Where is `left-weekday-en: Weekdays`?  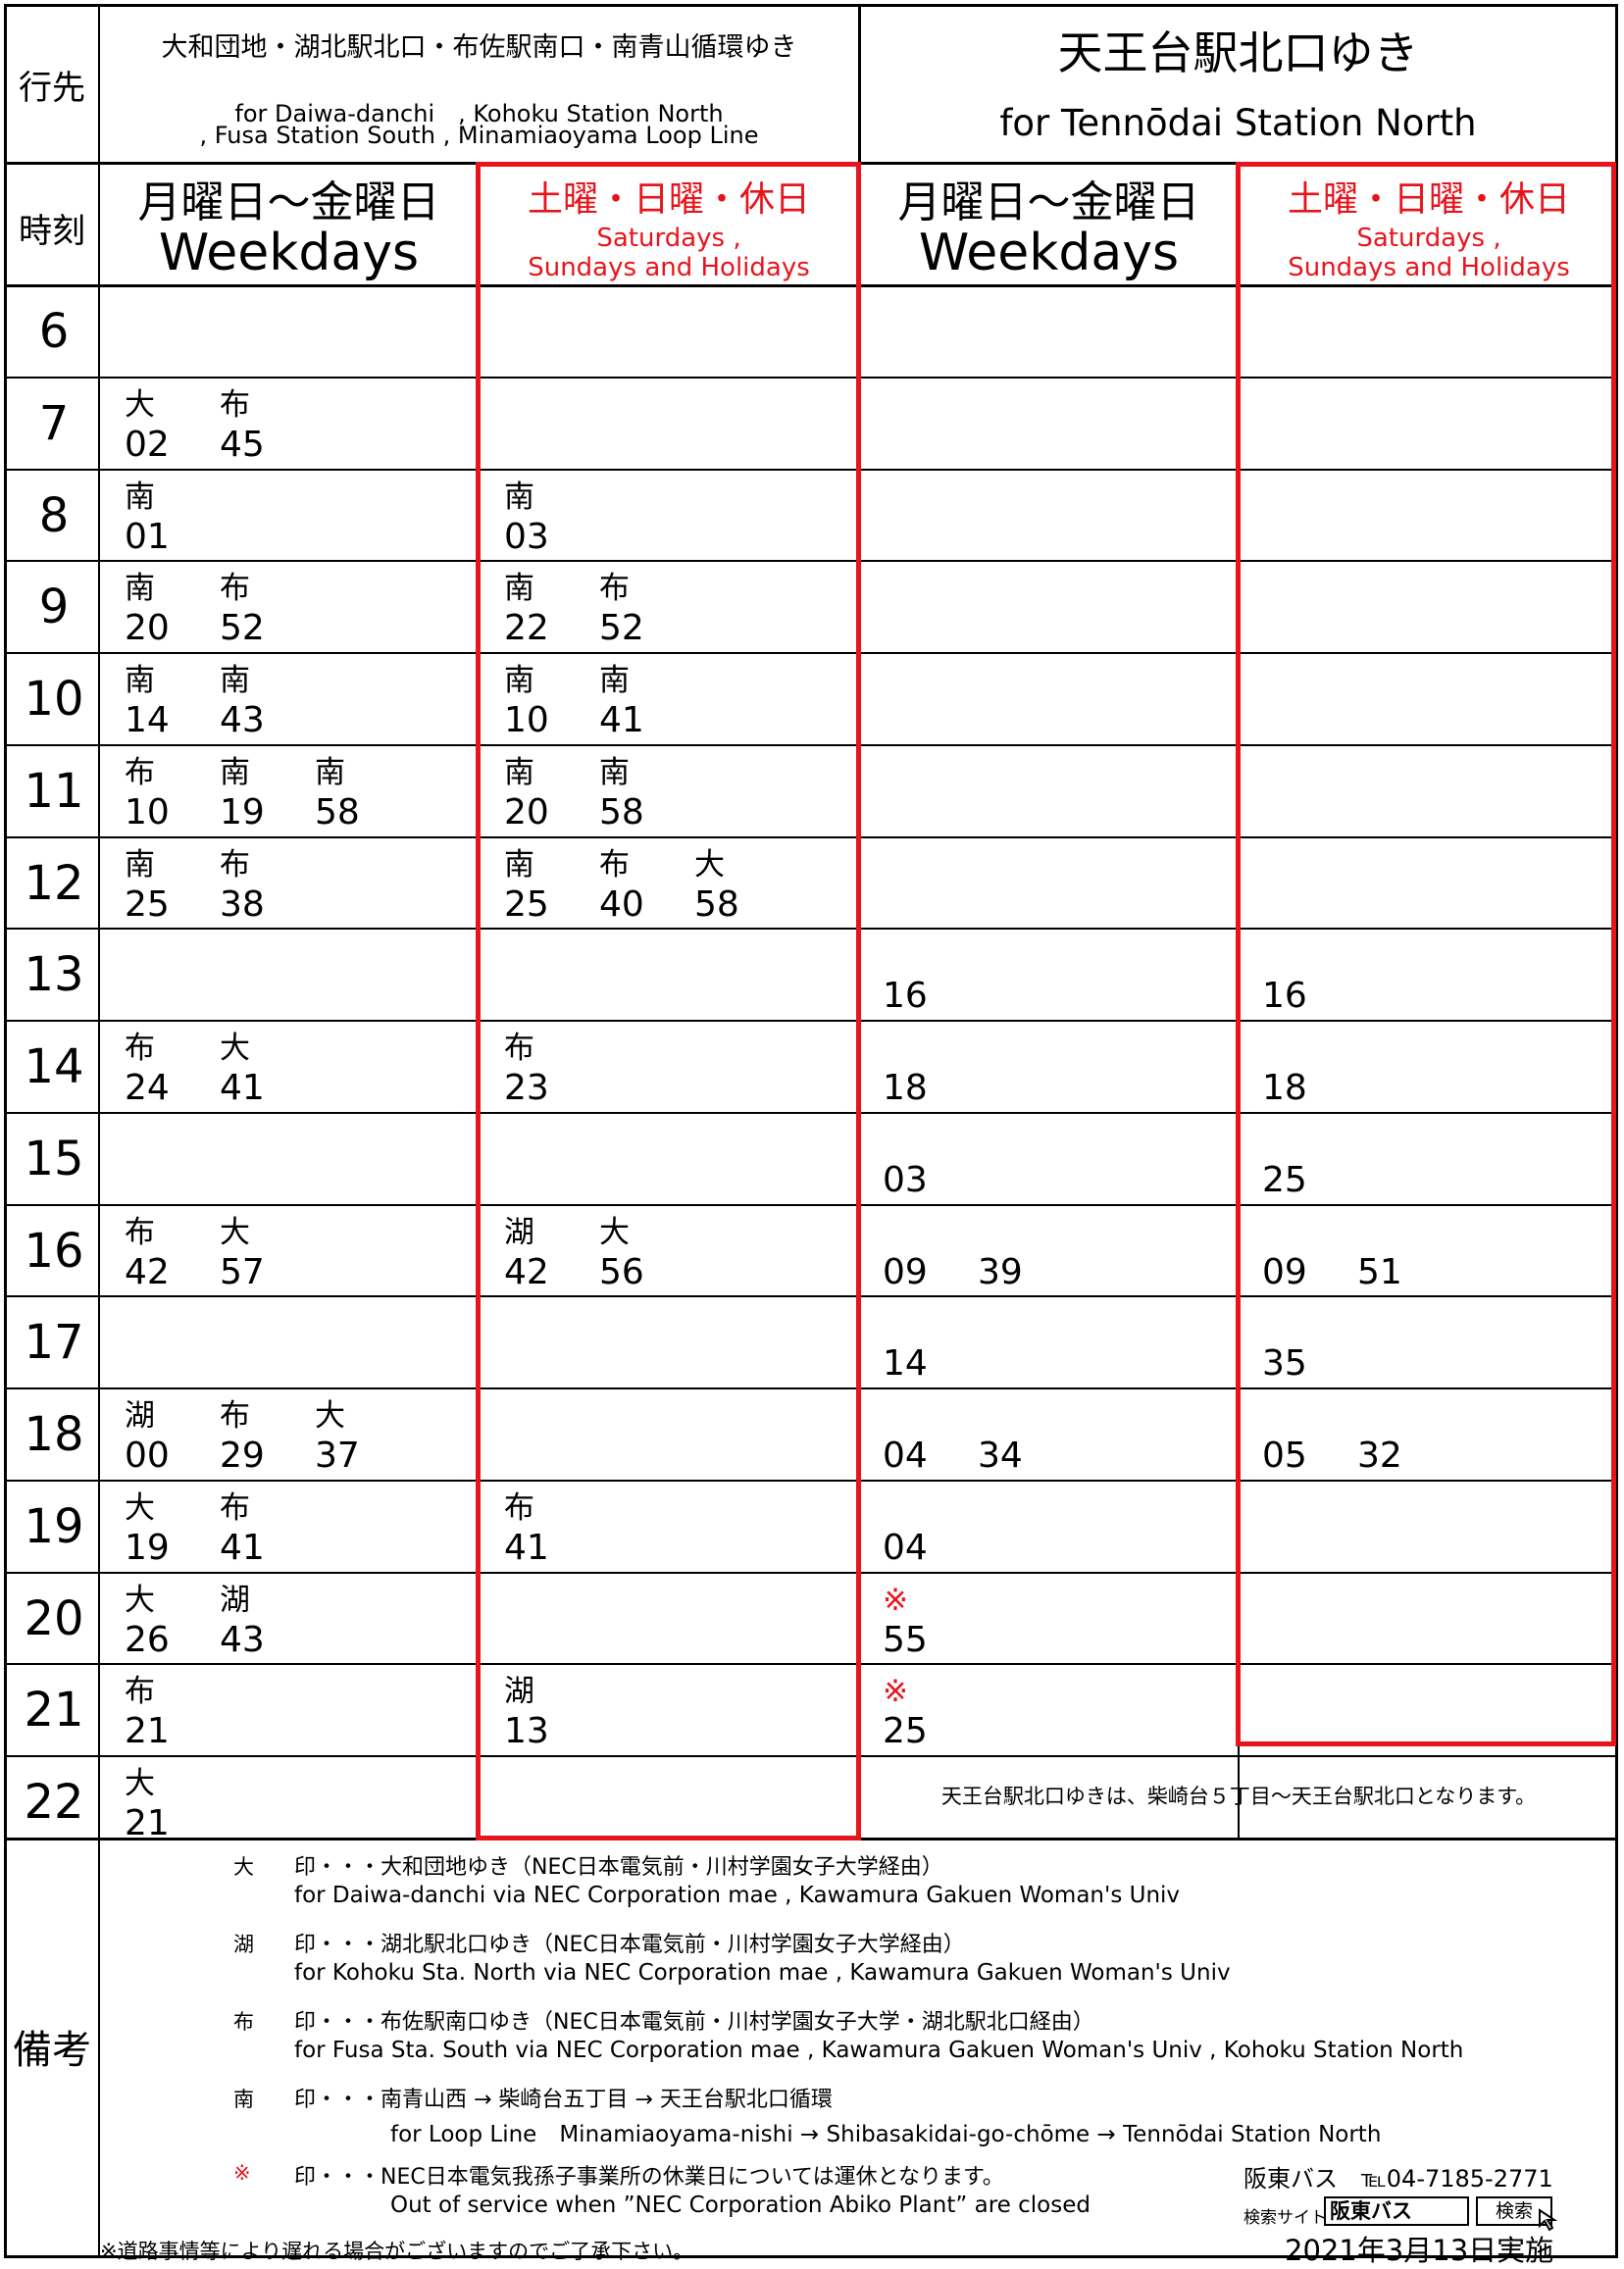
left-weekday-en: Weekdays is located at coordinates (289, 253).